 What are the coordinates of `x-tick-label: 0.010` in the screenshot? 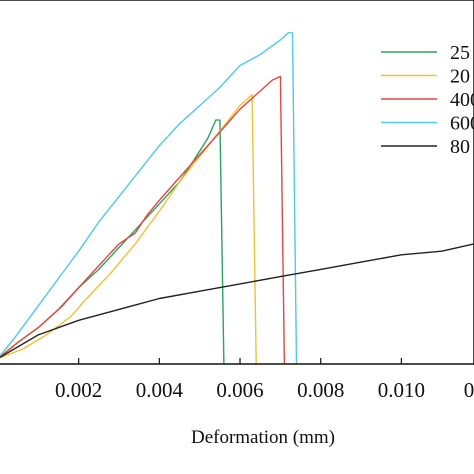 It's located at (401, 390).